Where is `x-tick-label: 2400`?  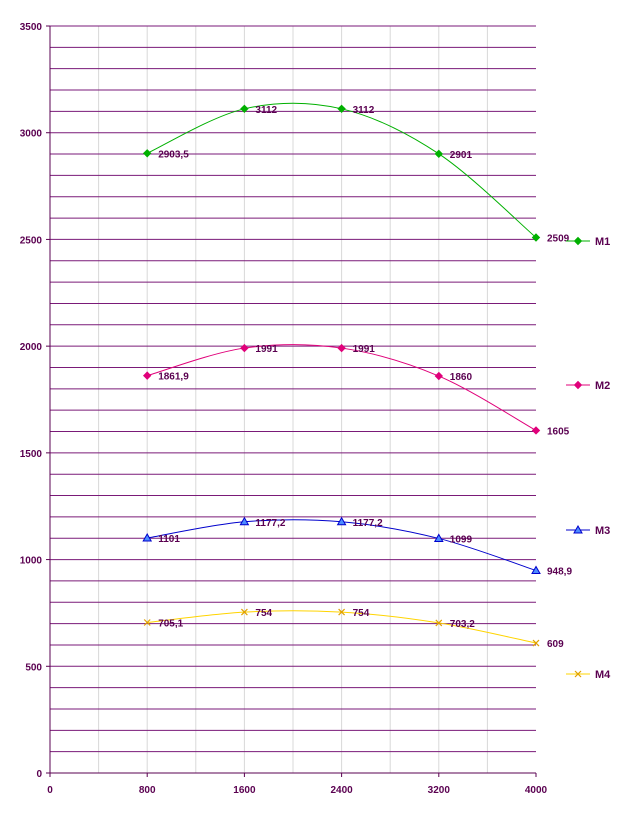
x-tick-label: 2400 is located at coordinates (341, 790).